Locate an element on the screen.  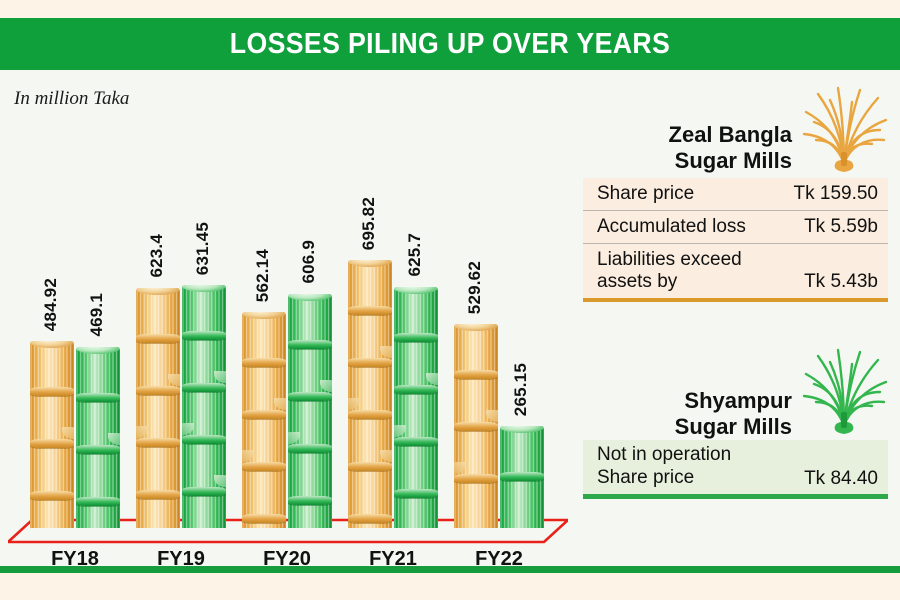
stat-label: Accumulated loss is located at coordinates (671, 227).